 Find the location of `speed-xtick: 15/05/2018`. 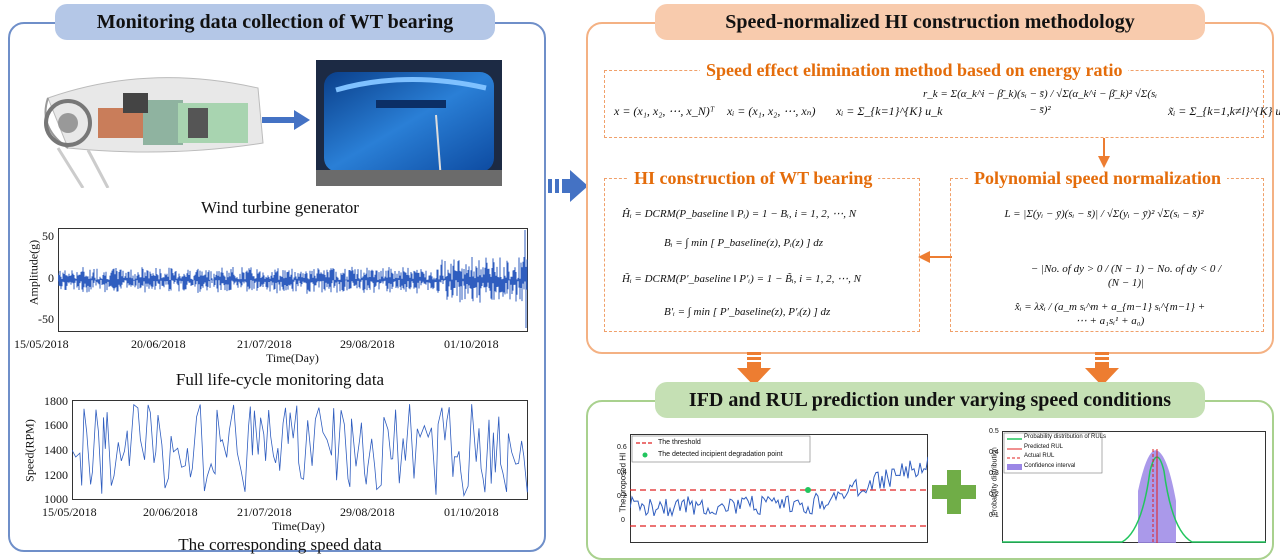

speed-xtick: 15/05/2018 is located at coordinates (69, 512).